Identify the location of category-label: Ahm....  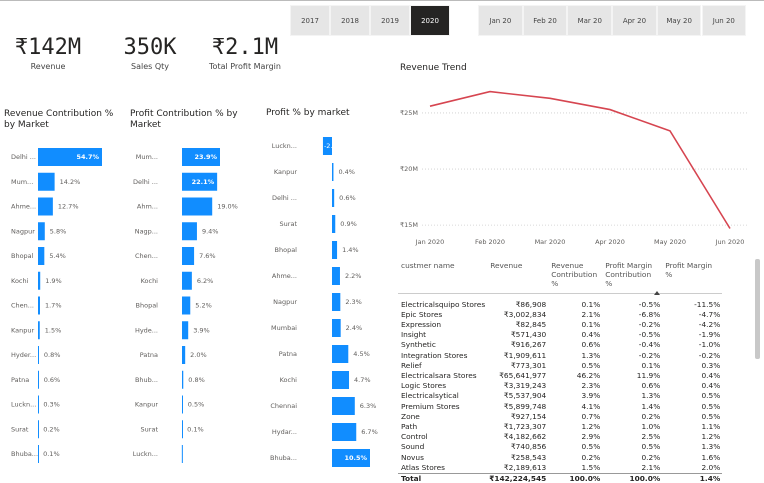
(147, 207).